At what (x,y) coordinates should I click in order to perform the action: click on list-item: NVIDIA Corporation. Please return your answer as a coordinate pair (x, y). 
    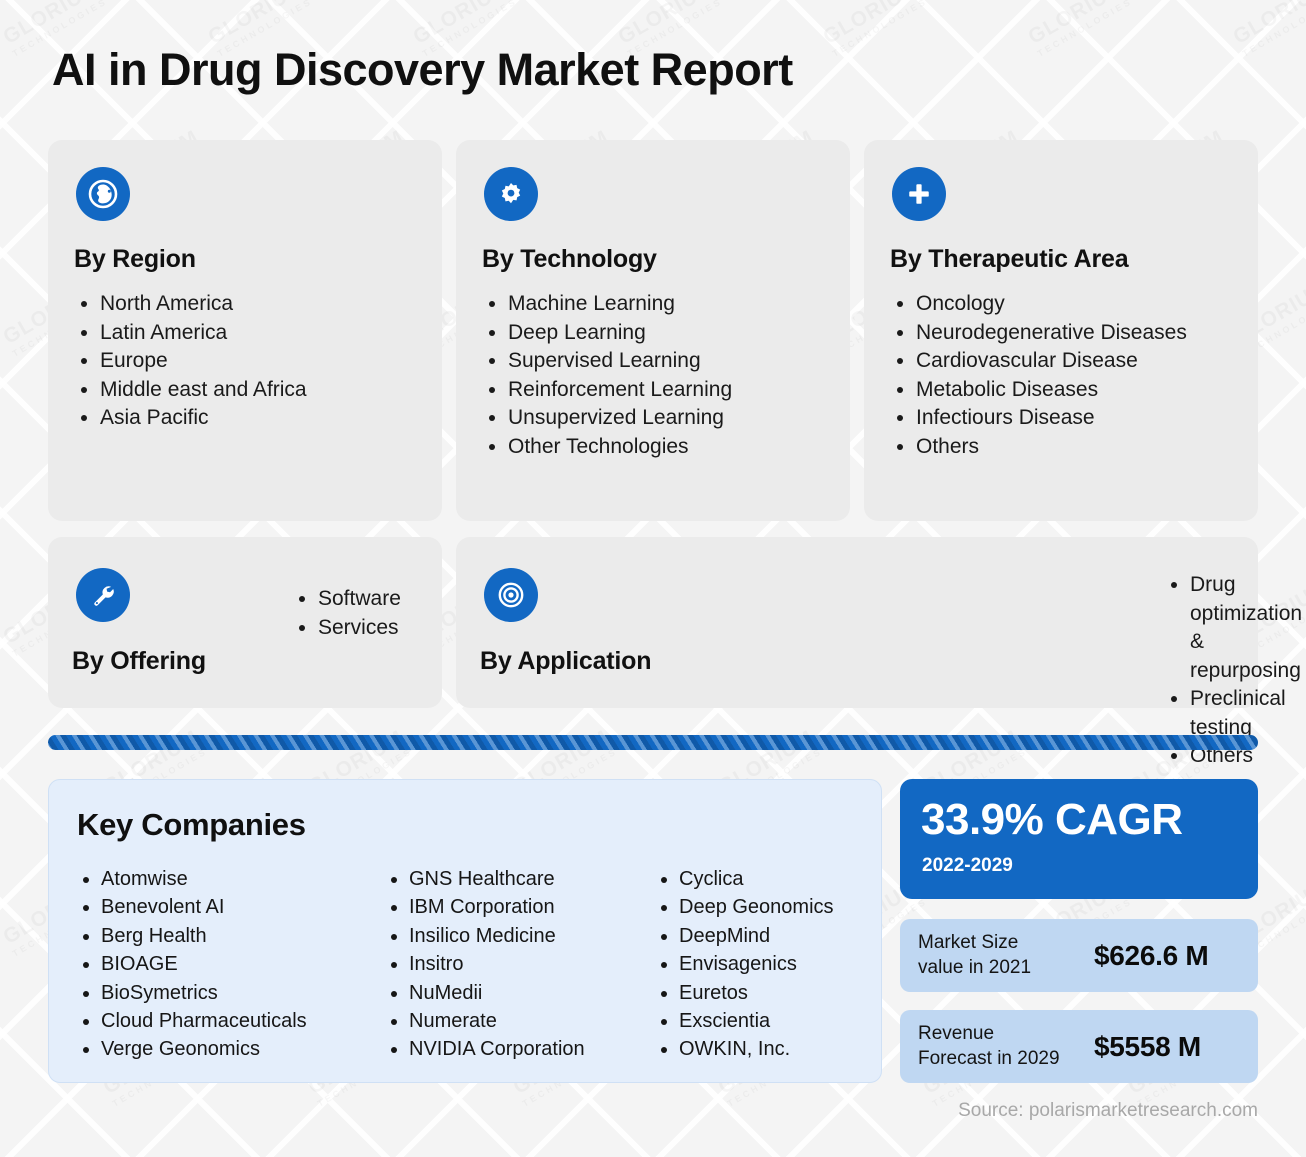
    Looking at the image, I should click on (532, 1049).